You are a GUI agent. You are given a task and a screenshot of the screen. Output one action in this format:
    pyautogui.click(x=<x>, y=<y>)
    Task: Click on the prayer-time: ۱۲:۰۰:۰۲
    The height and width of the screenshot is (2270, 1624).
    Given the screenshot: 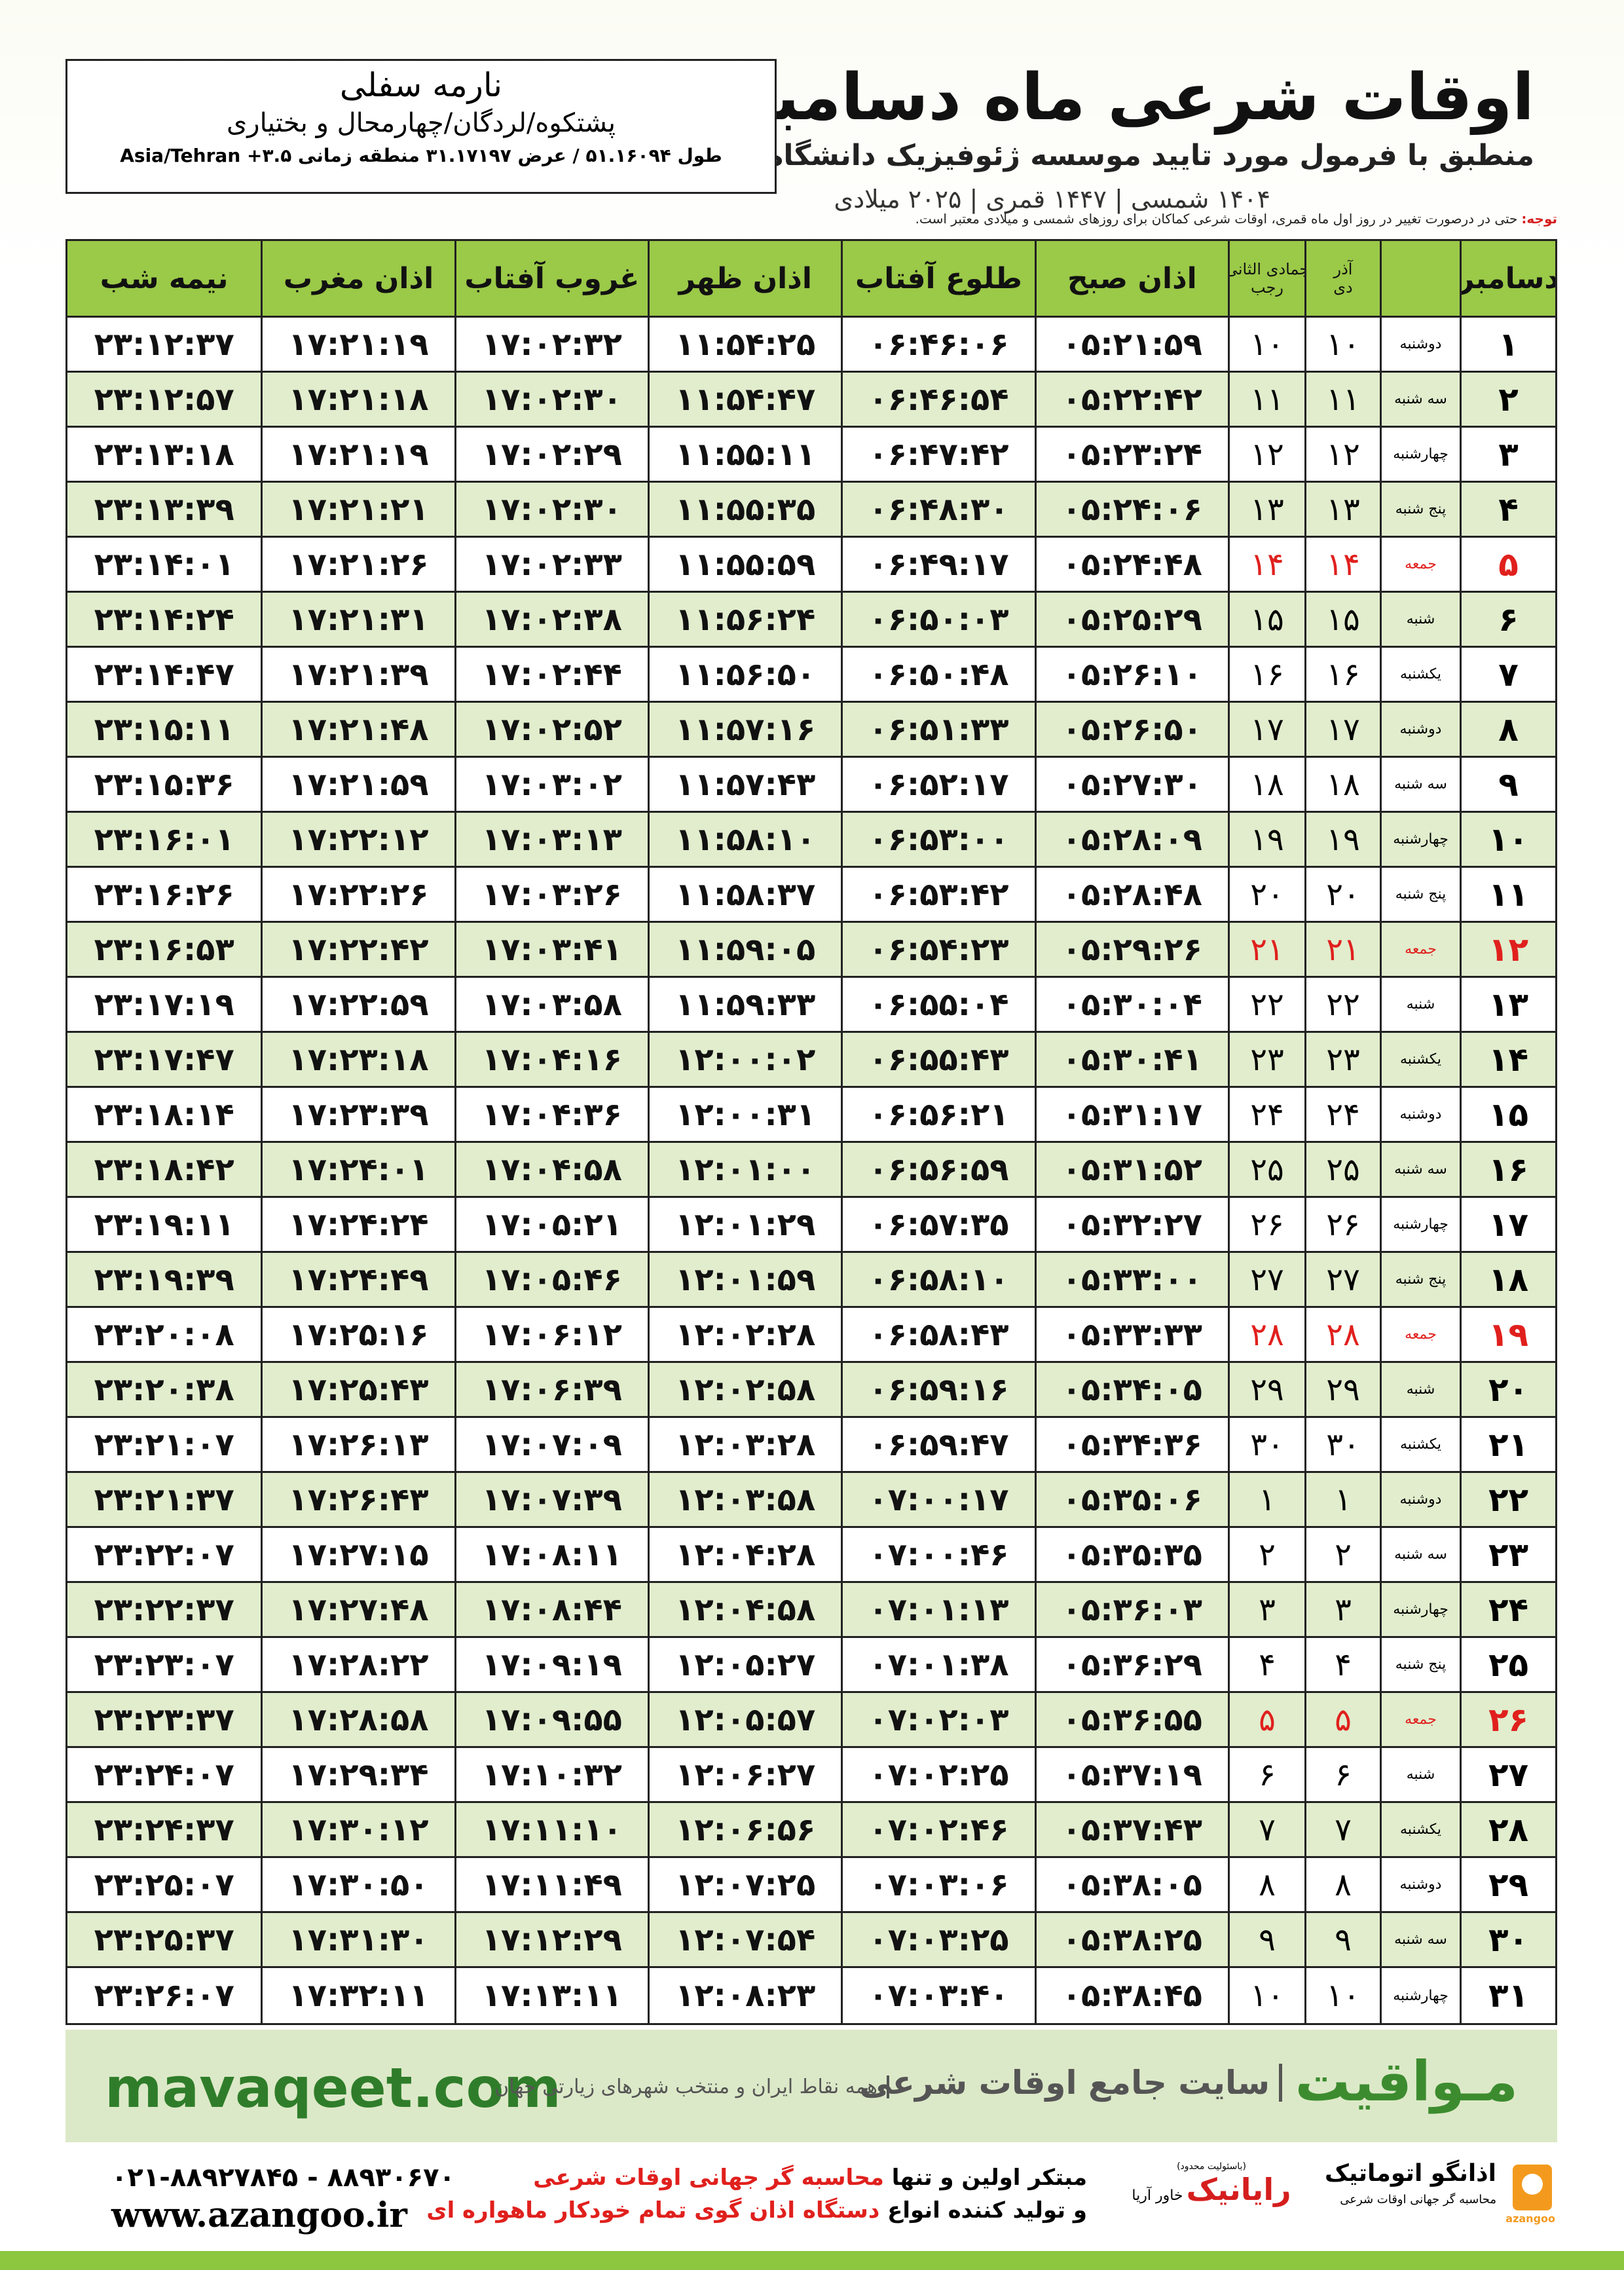 What is the action you would take?
    pyautogui.click(x=744, y=1060)
    